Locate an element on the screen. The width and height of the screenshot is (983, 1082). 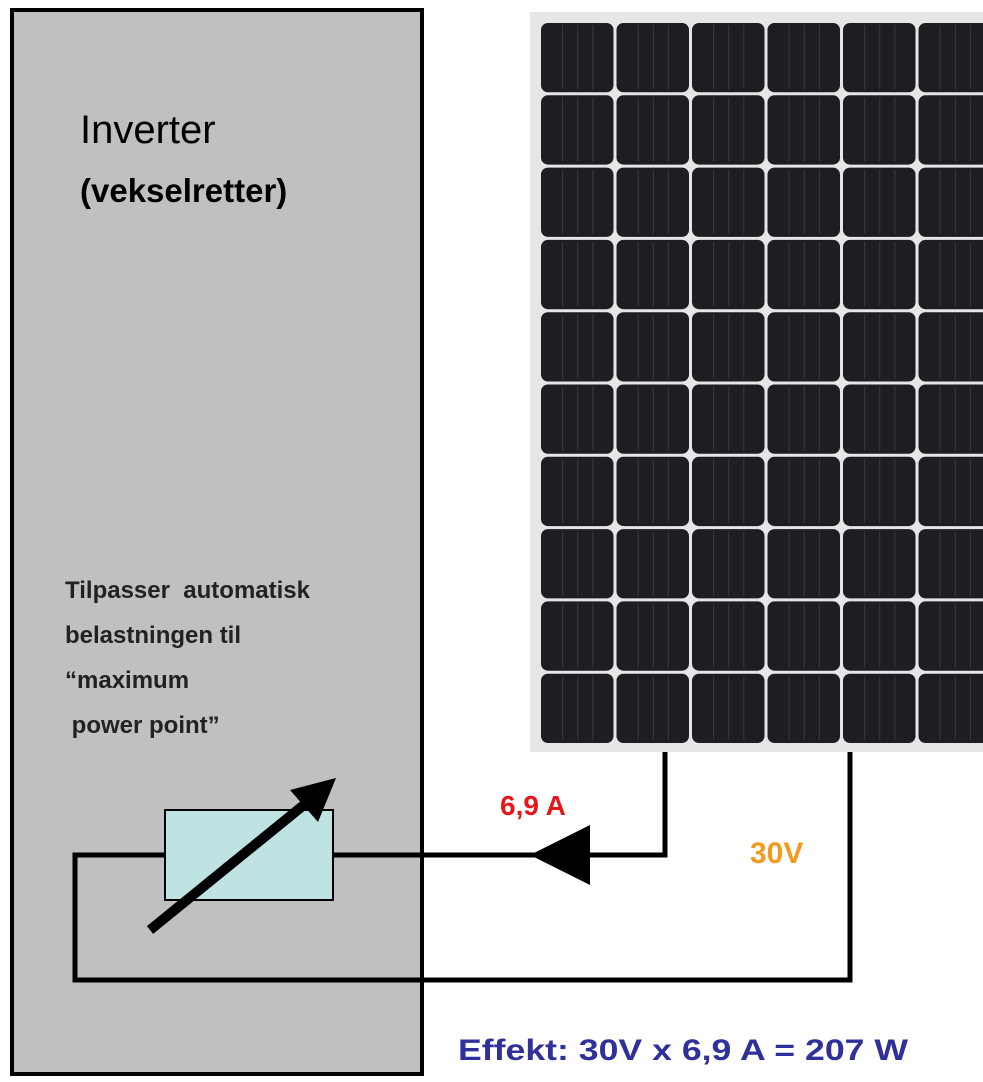
variable-arrowhead is located at coordinates (313, 800).